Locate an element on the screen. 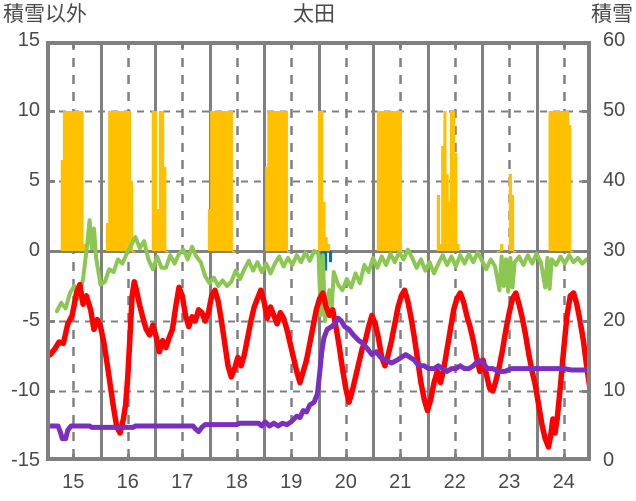 The width and height of the screenshot is (636, 501). x-axis-ticks: 15 16 17 18 19 20 21 22 23 24 is located at coordinates (318, 483).